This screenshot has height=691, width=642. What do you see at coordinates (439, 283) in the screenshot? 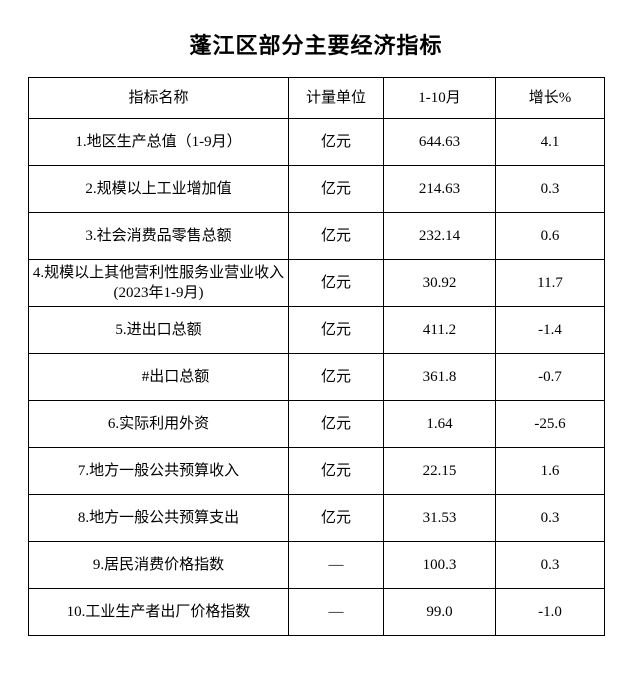
I see `table-cell-value: 30.92` at bounding box center [439, 283].